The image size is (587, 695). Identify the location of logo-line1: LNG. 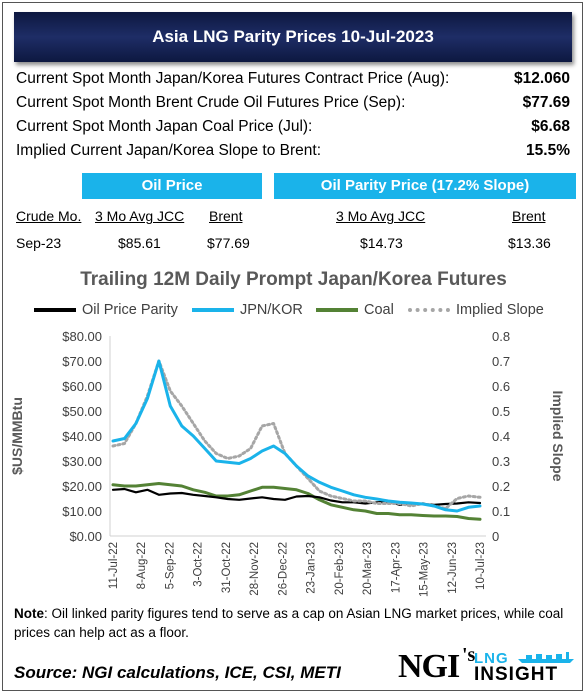
(491, 658).